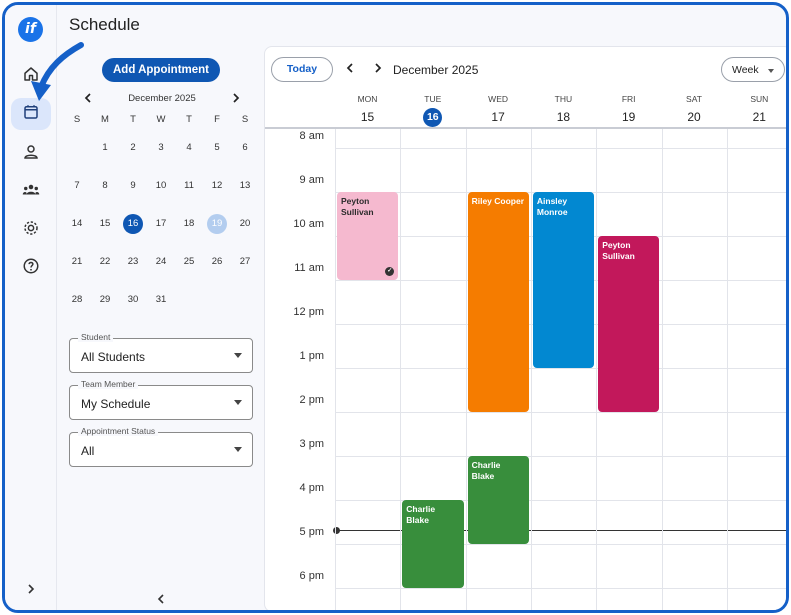  I want to click on mini-next-month-button, so click(236, 99).